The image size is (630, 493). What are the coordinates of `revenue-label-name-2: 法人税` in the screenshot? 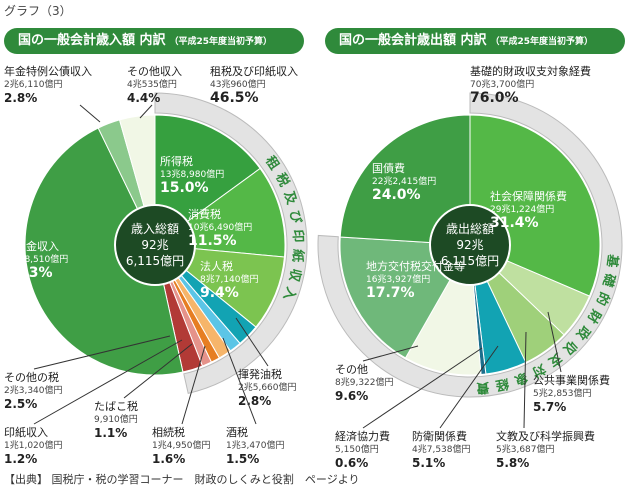 It's located at (216, 266).